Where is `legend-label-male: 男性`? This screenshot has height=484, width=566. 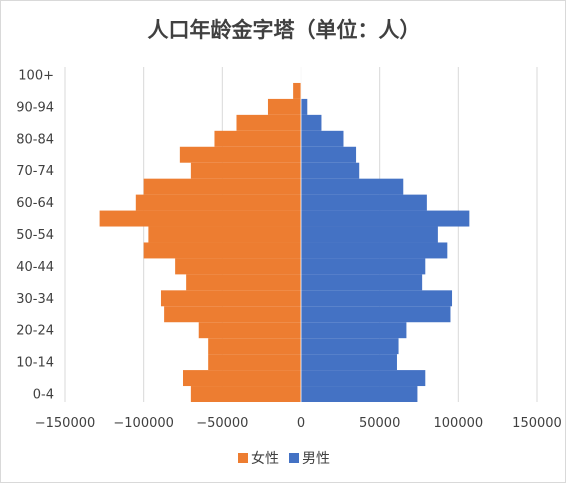 legend-label-male: 男性 is located at coordinates (316, 459).